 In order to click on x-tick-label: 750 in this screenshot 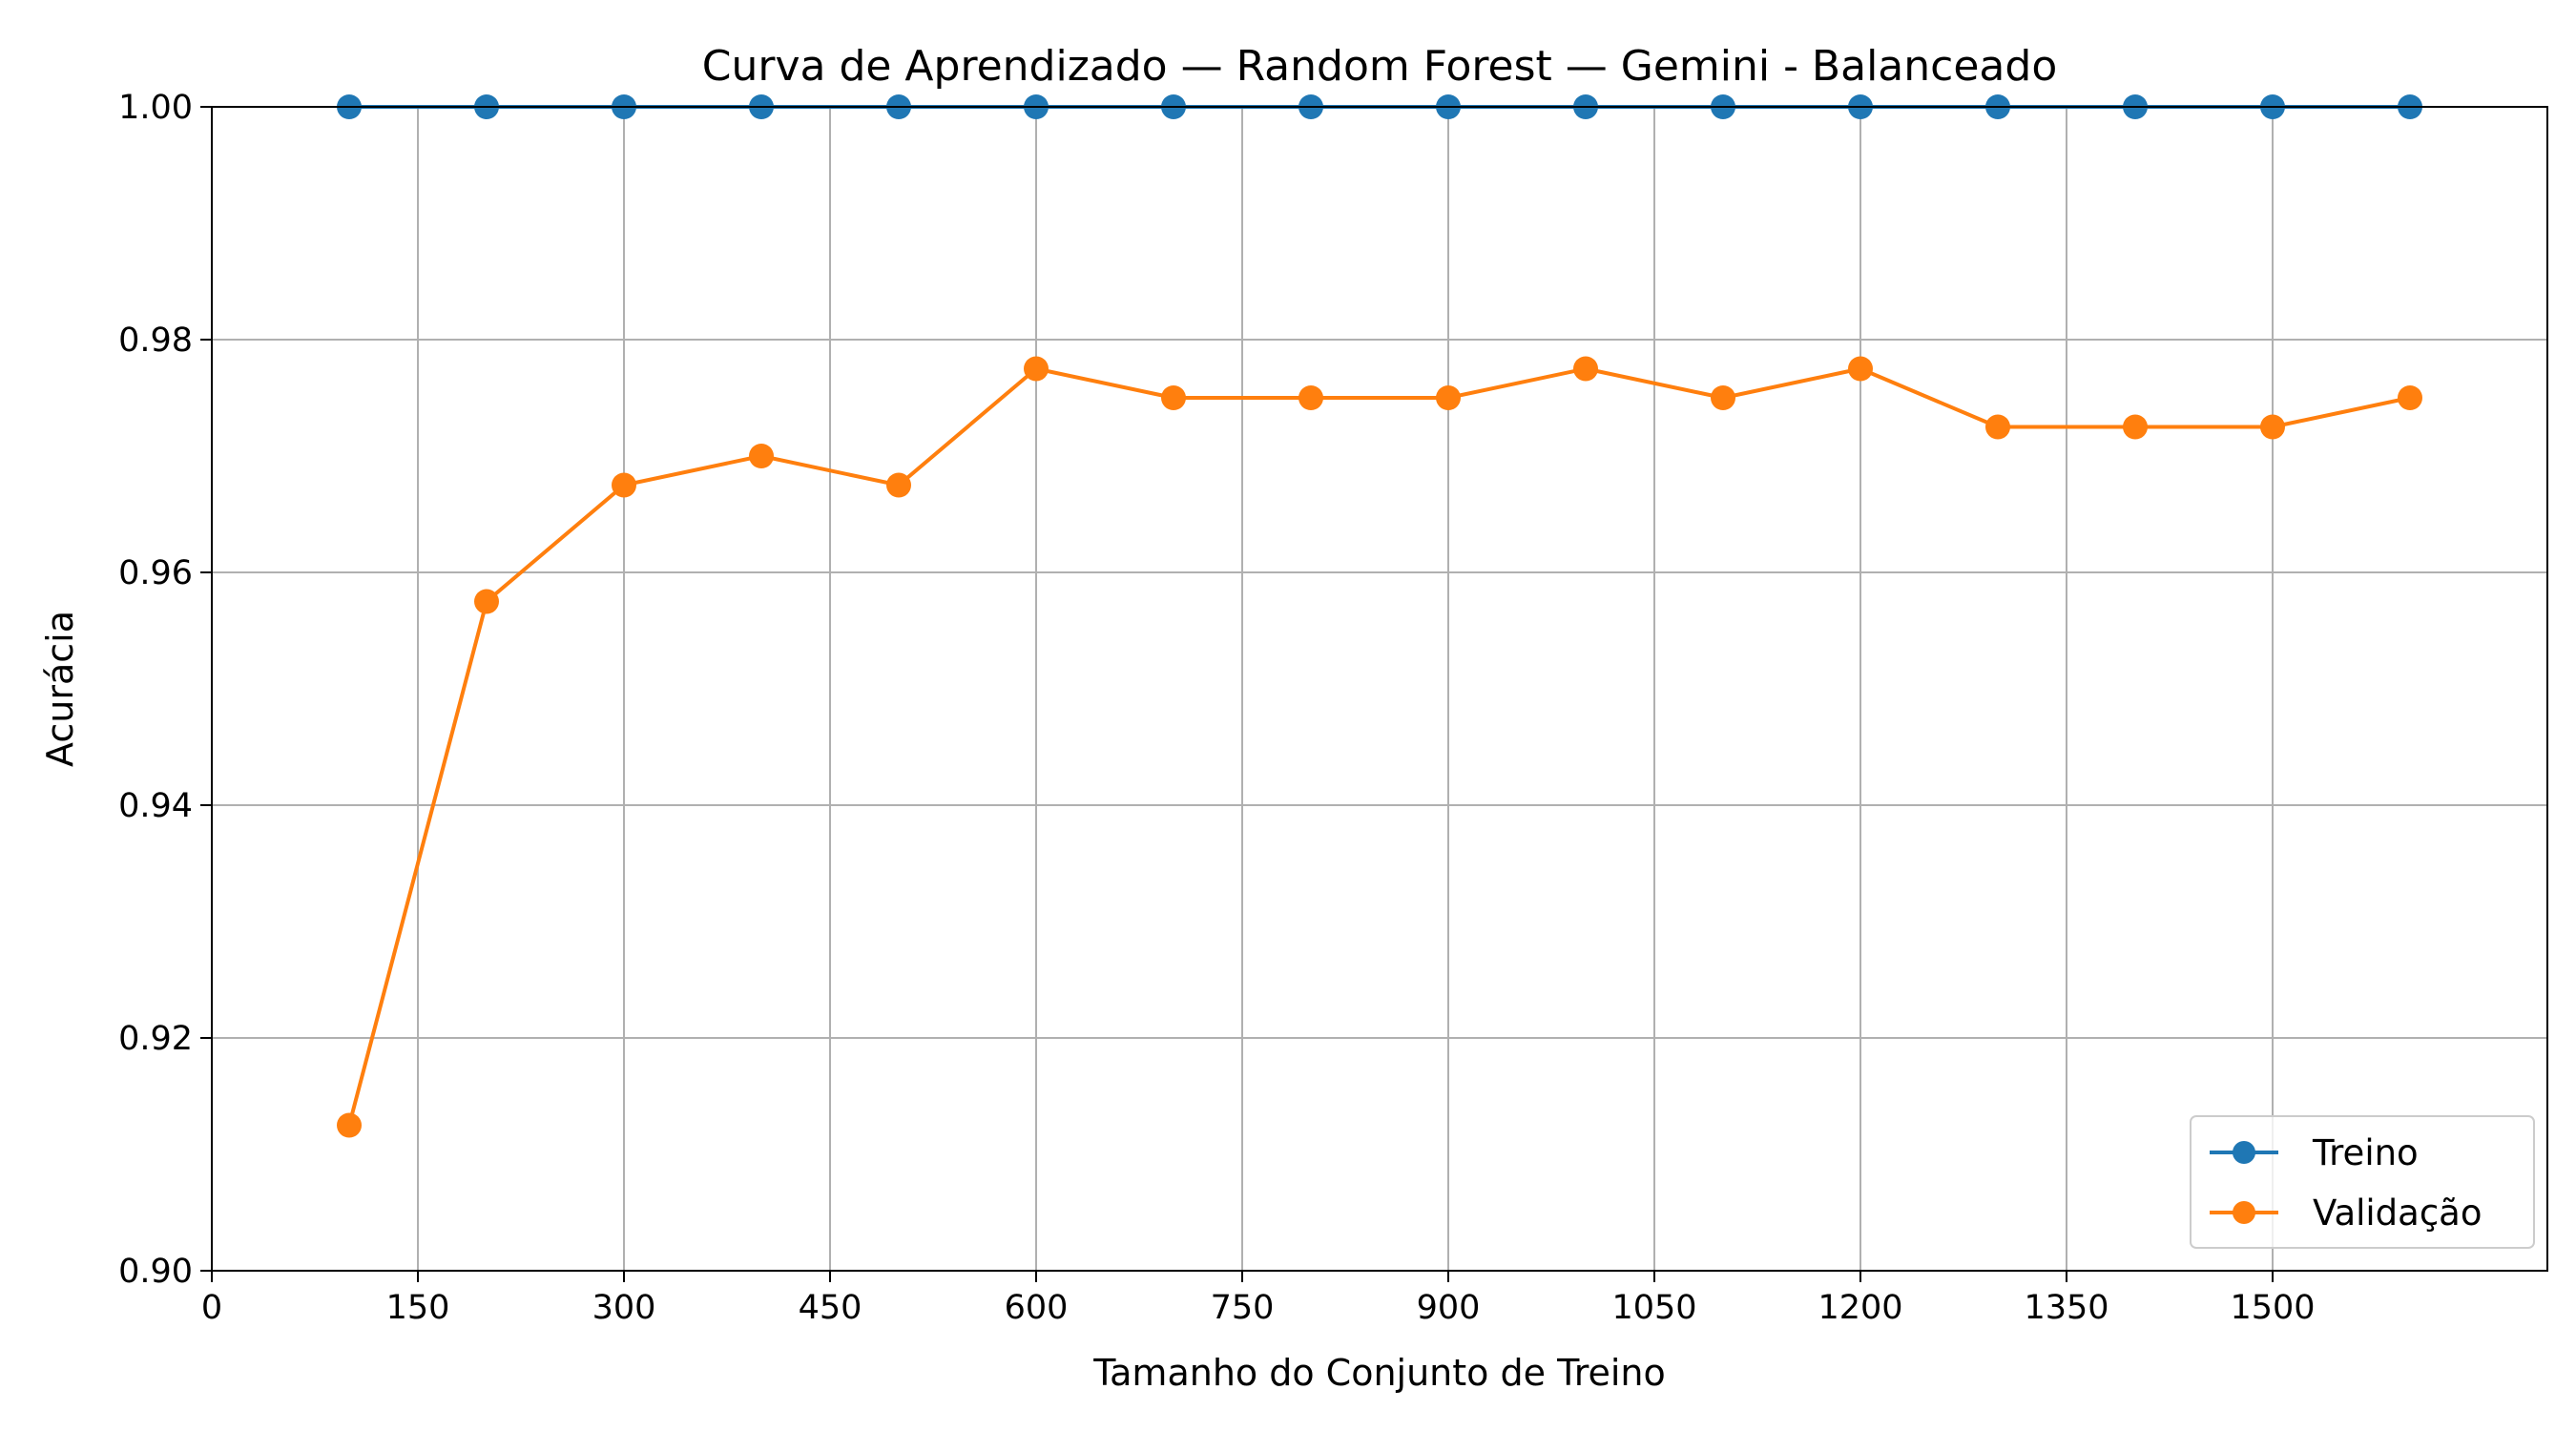, I will do `click(1243, 1308)`.